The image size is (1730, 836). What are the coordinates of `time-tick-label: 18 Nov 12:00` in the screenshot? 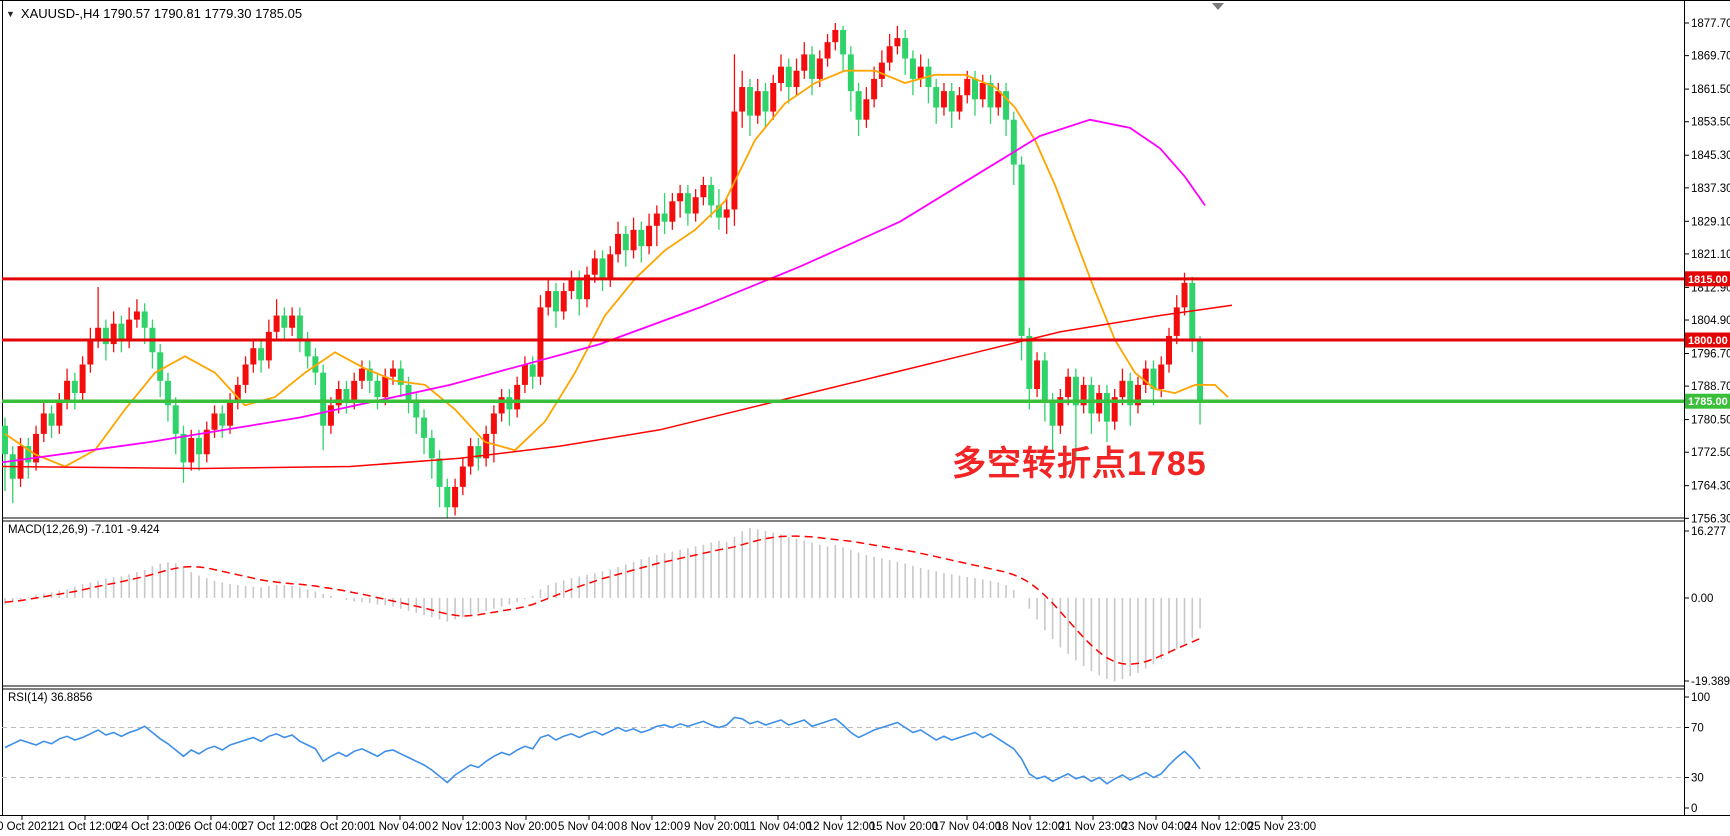 It's located at (1030, 827).